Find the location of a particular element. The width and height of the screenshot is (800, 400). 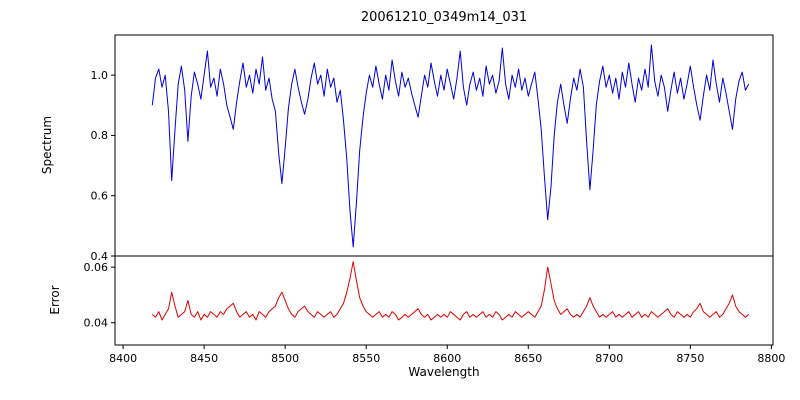

spectrum-y-tick-label: 1.0 is located at coordinates (100, 75).